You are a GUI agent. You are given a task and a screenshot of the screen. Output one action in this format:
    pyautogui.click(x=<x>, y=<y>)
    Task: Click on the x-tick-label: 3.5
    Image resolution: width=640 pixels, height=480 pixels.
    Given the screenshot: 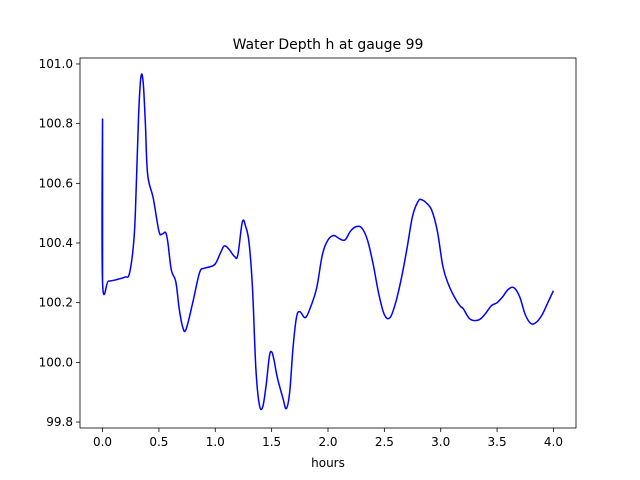 What is the action you would take?
    pyautogui.click(x=497, y=442)
    